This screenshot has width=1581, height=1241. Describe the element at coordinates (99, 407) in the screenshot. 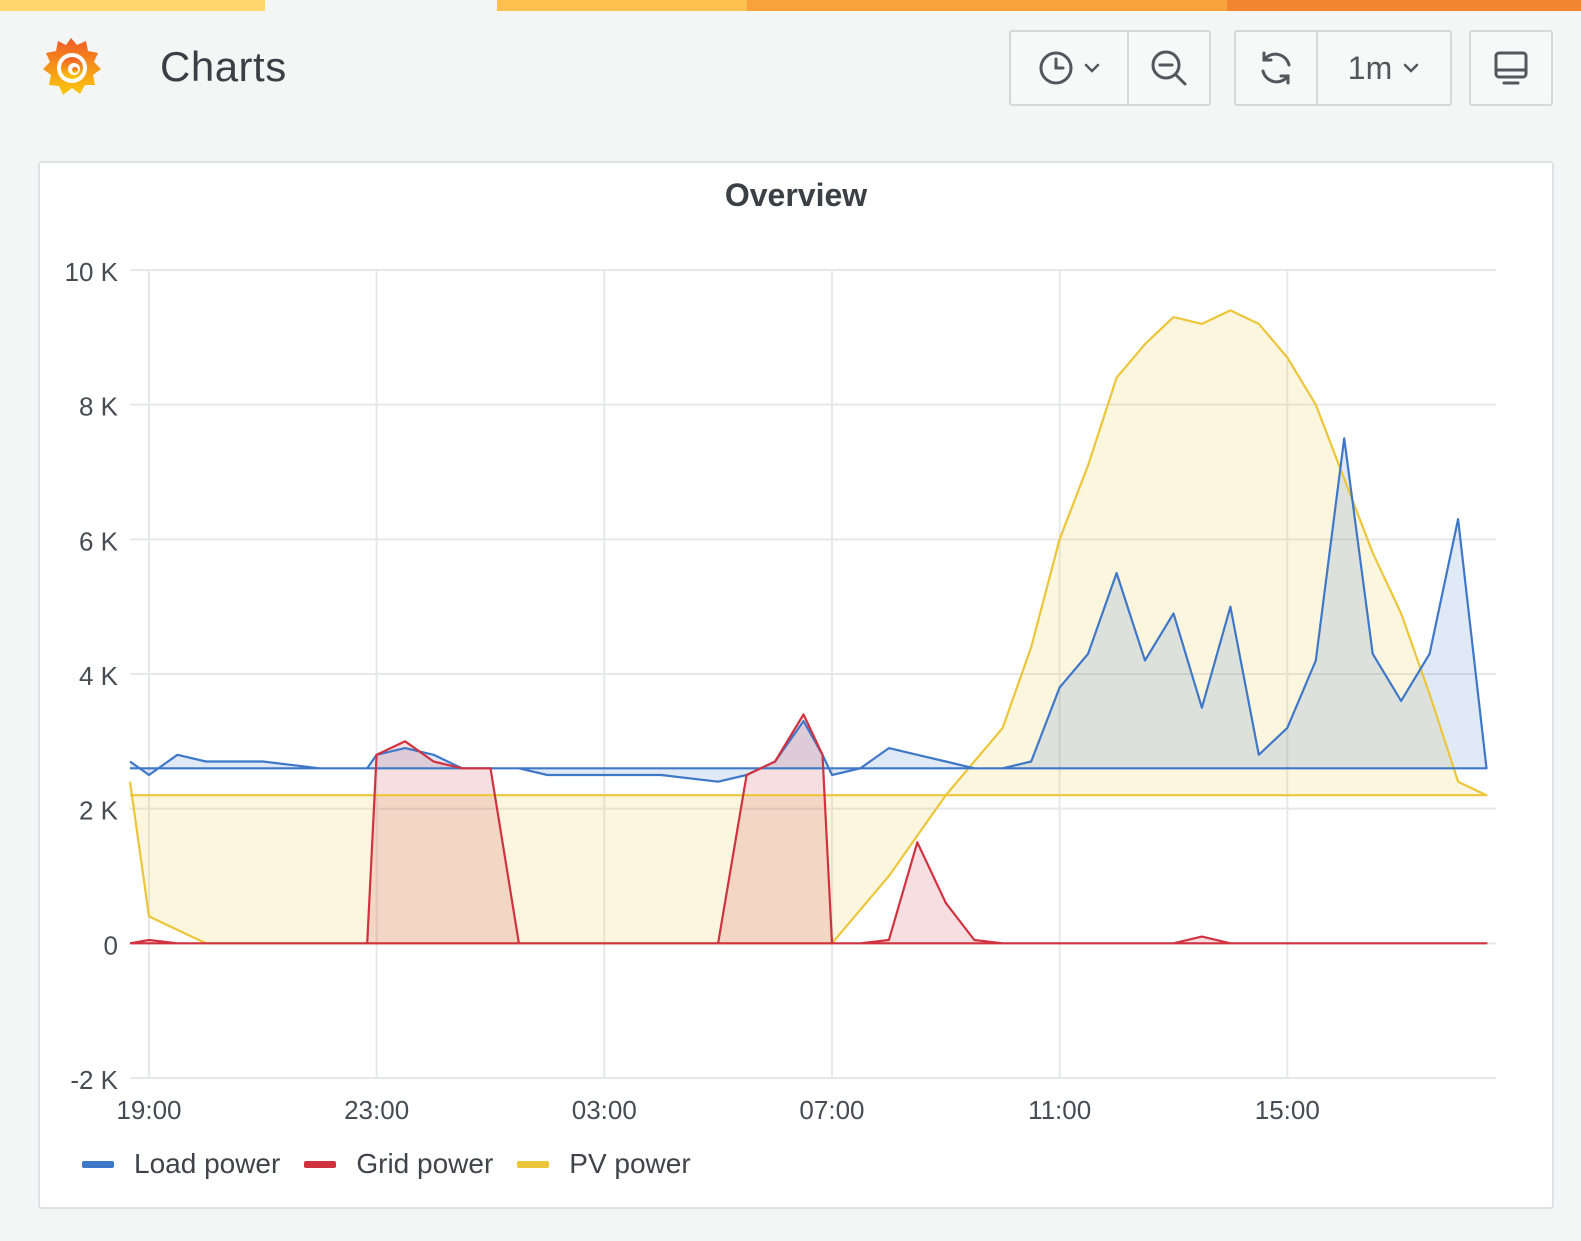

I see `y-tick-label: 8 K` at that location.